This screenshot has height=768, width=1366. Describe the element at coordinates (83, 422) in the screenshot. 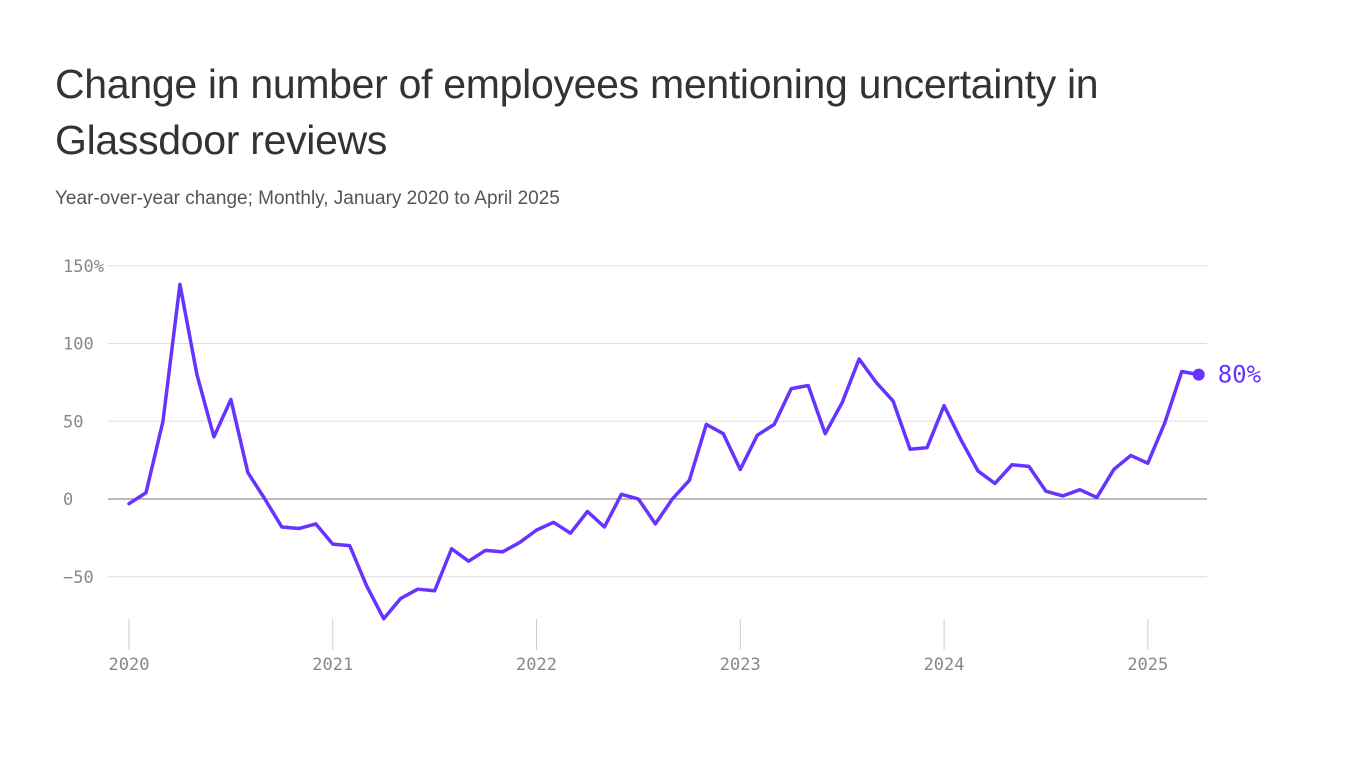

I see `y-axis-ticks: 150% 100 50 0 −50` at that location.